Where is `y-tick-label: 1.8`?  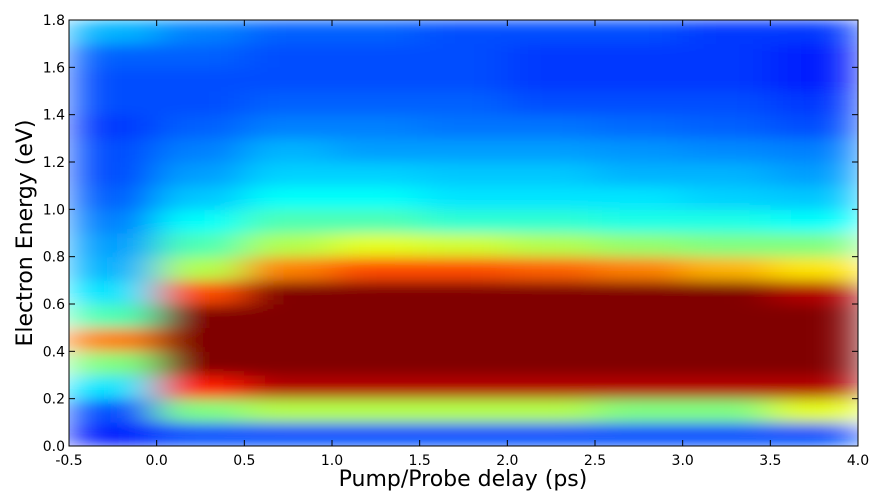
y-tick-label: 1.8 is located at coordinates (54, 21).